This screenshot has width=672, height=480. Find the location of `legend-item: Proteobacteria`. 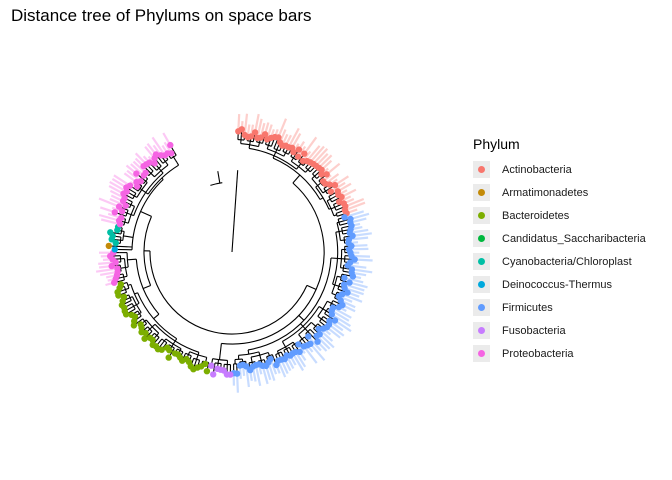

legend-item: Proteobacteria is located at coordinates (559, 353).